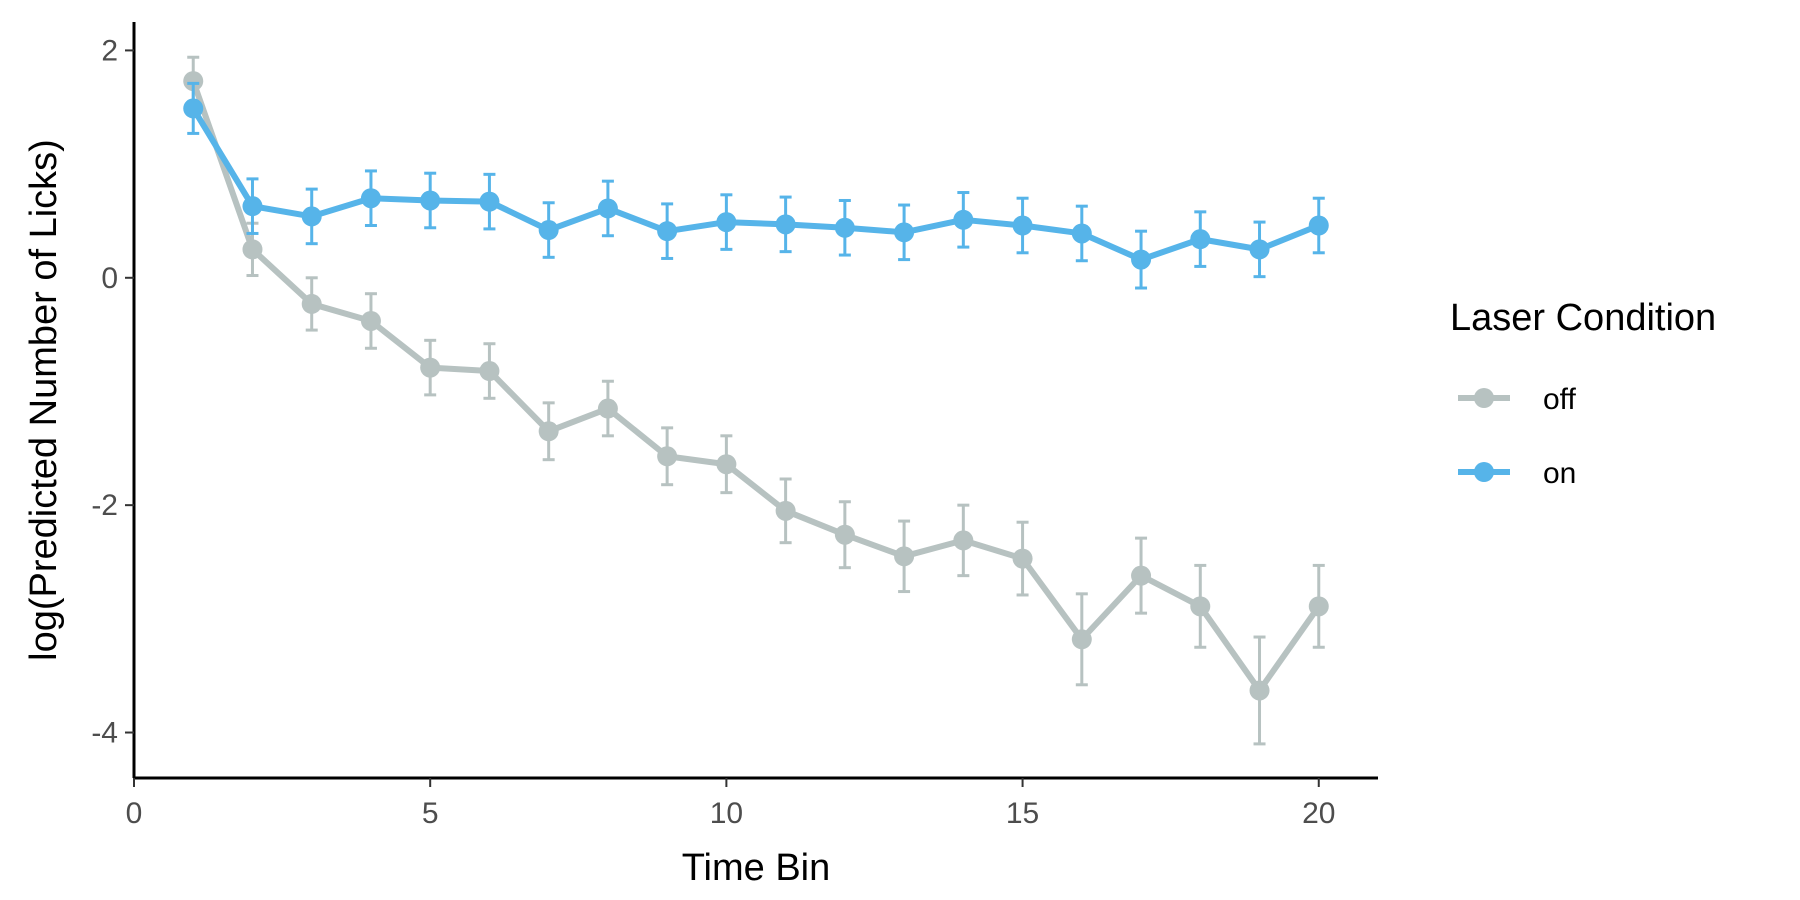 The height and width of the screenshot is (900, 1800). I want to click on x-ticks: 0 5 10 15 20, so click(730, 804).